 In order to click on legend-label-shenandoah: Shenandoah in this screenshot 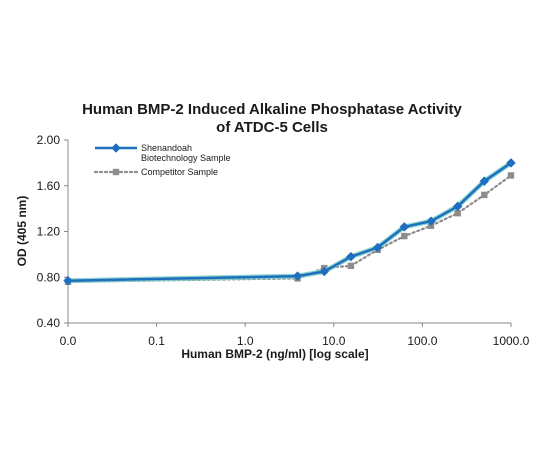, I will do `click(166, 148)`.